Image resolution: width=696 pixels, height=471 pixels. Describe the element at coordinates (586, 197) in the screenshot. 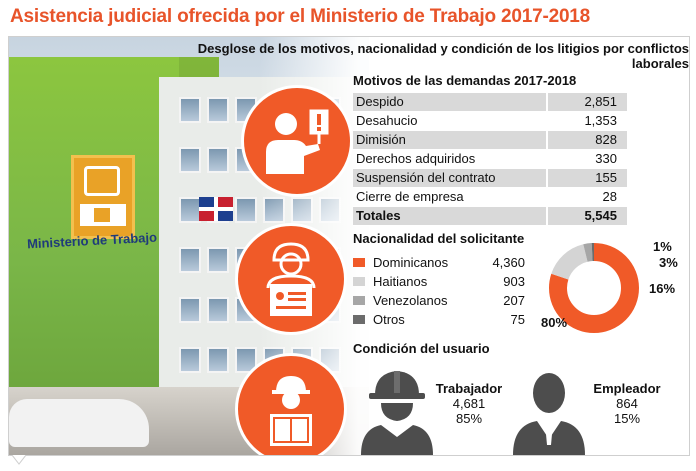

I see `row-value: 28` at that location.